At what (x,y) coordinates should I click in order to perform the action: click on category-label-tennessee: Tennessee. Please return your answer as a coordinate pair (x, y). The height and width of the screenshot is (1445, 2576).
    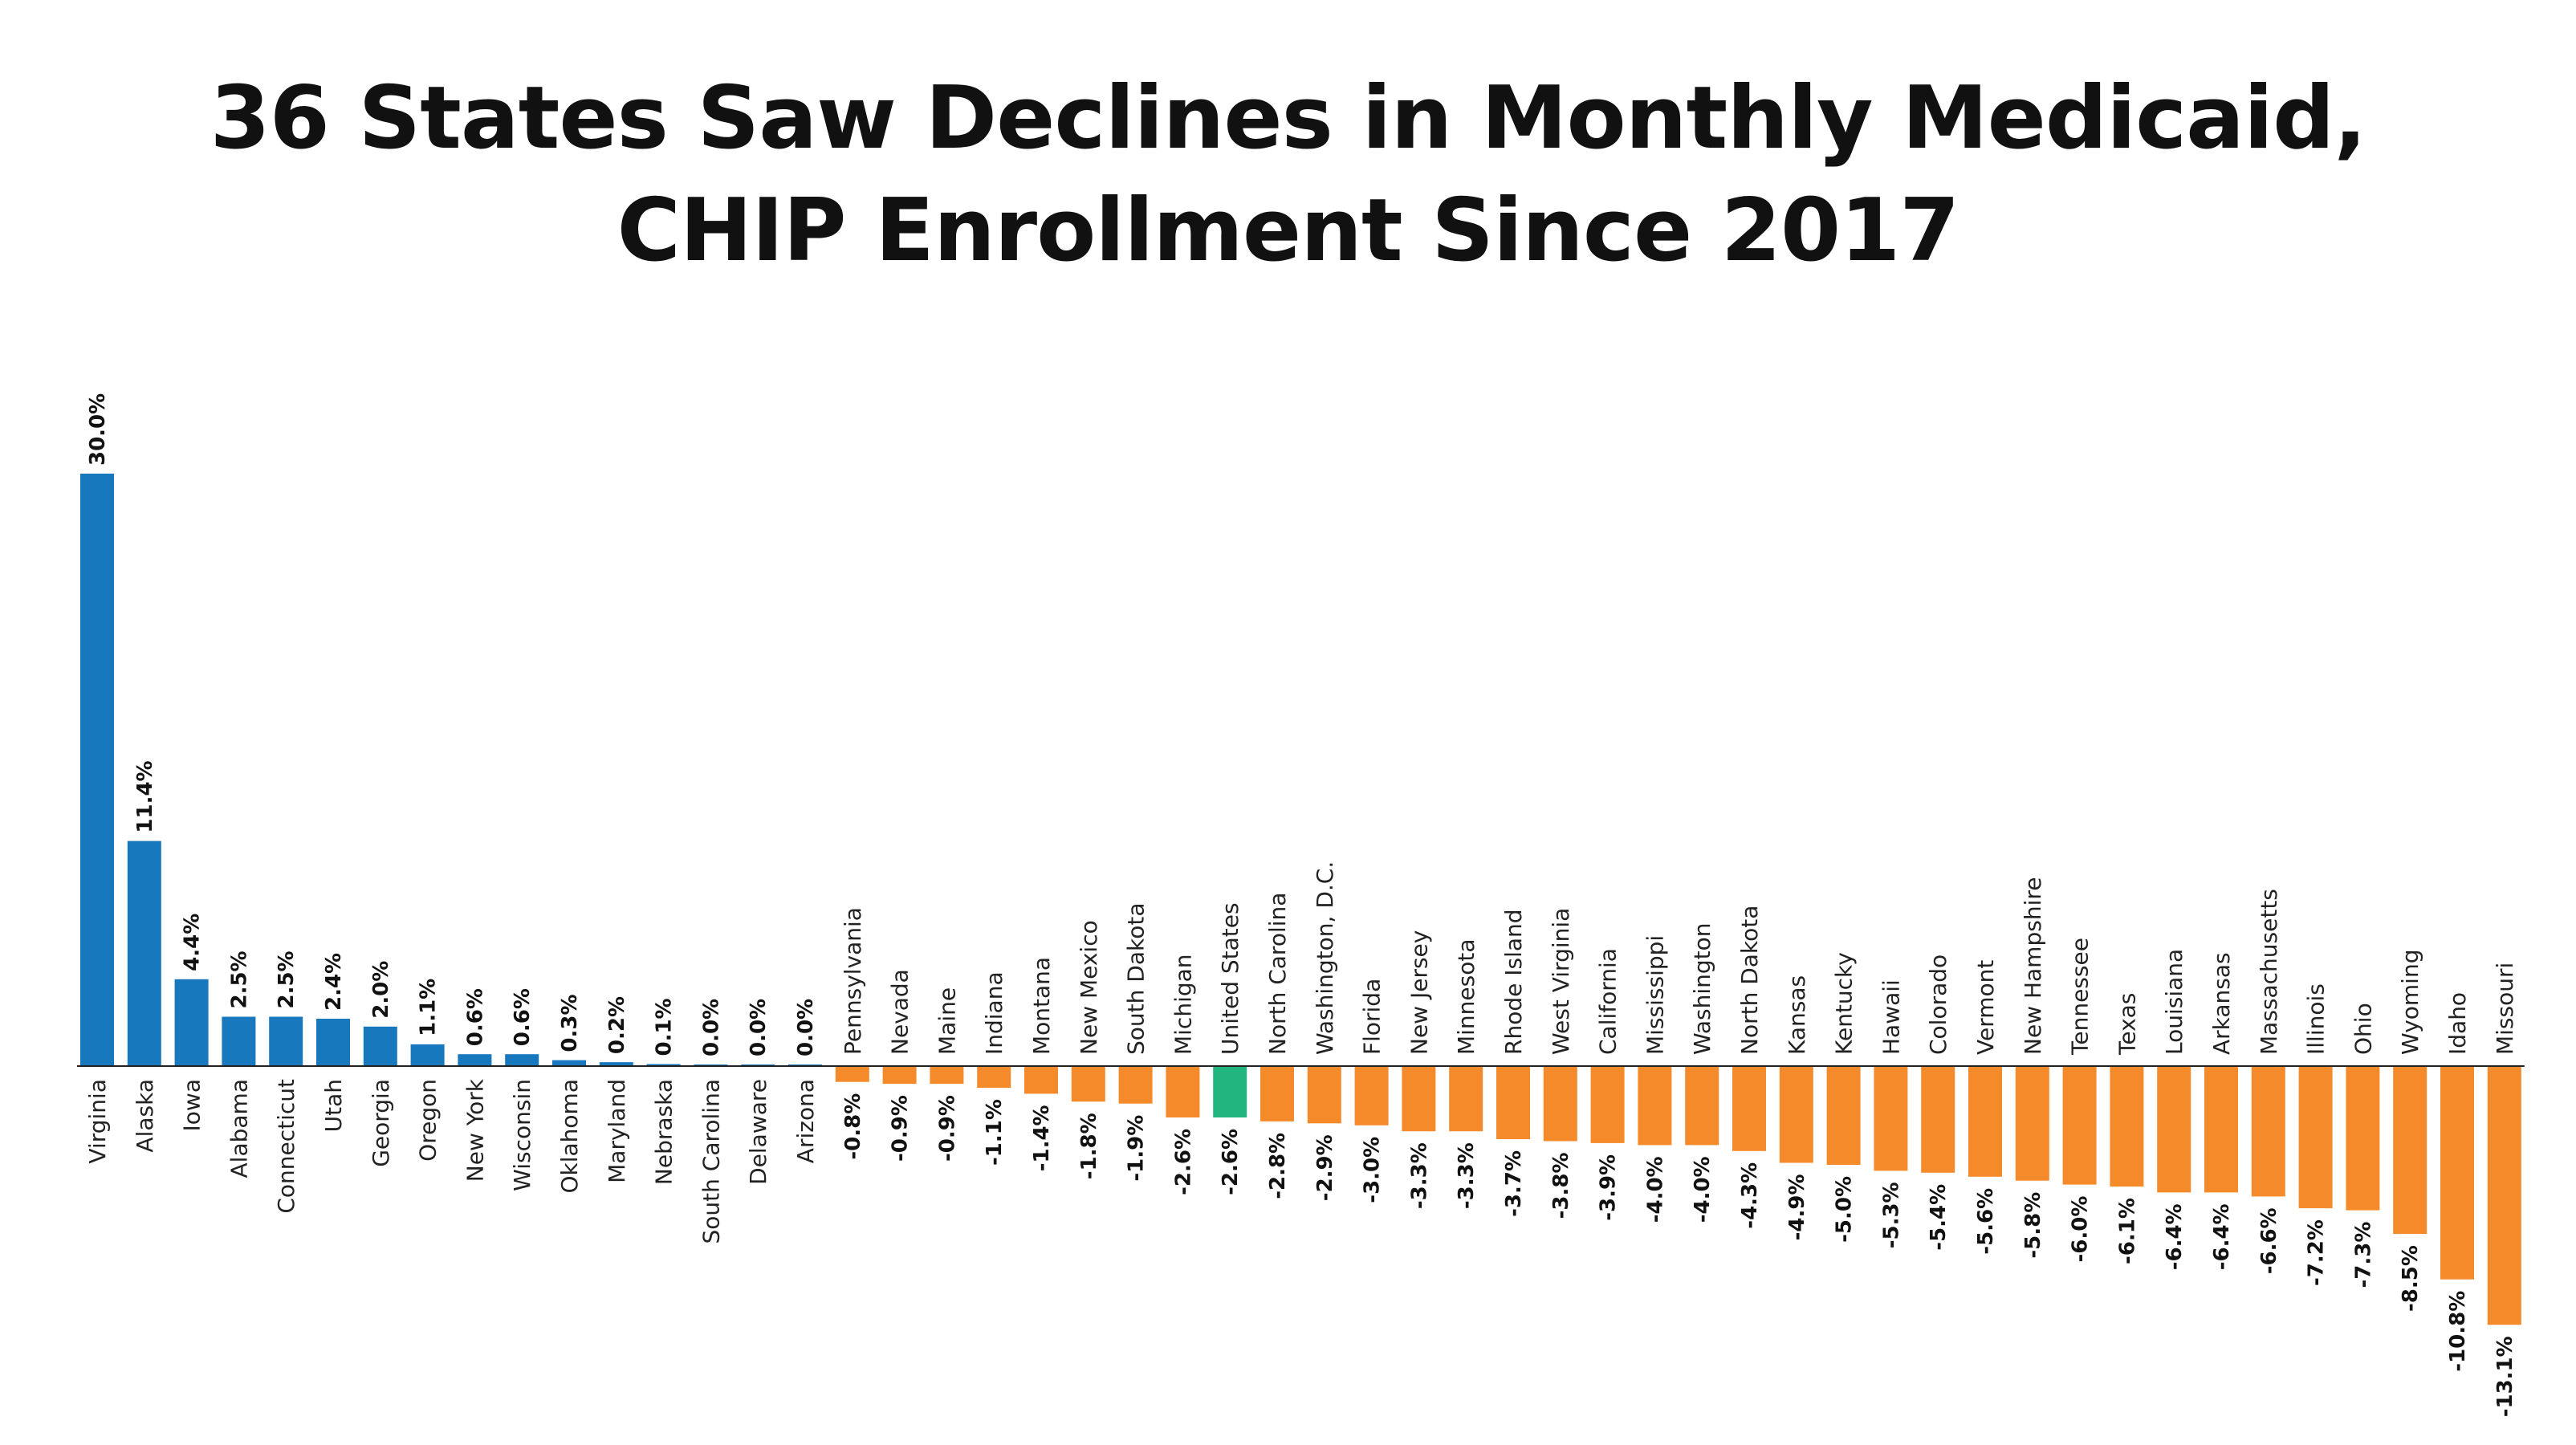
    Looking at the image, I should click on (2080, 997).